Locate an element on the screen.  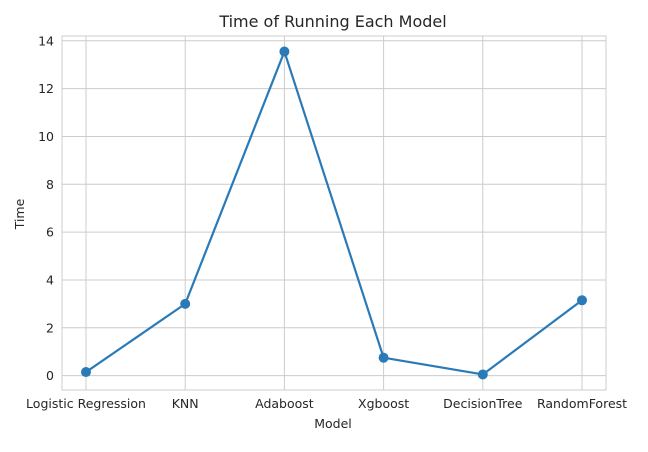
x-axis-label: Model is located at coordinates (333, 423).